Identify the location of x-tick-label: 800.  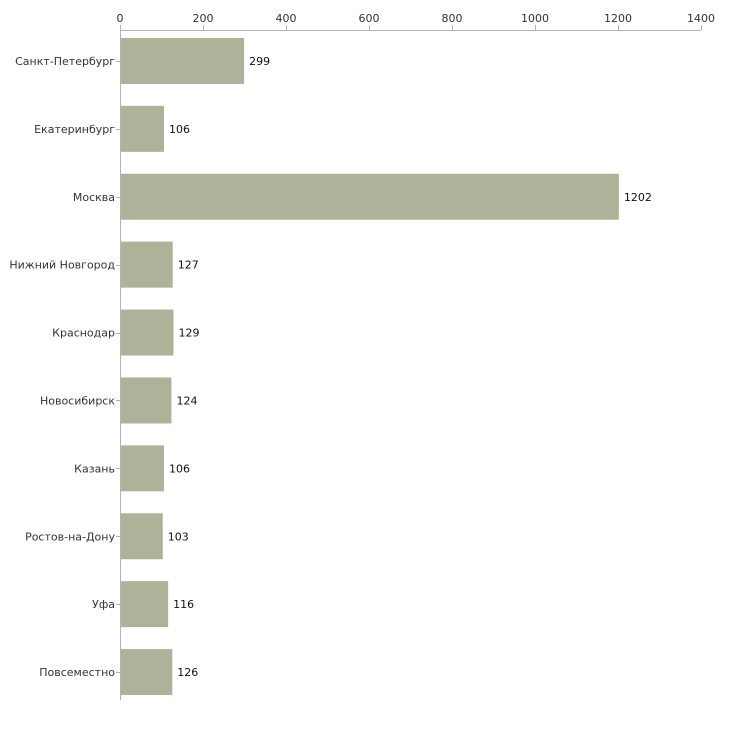
(452, 18).